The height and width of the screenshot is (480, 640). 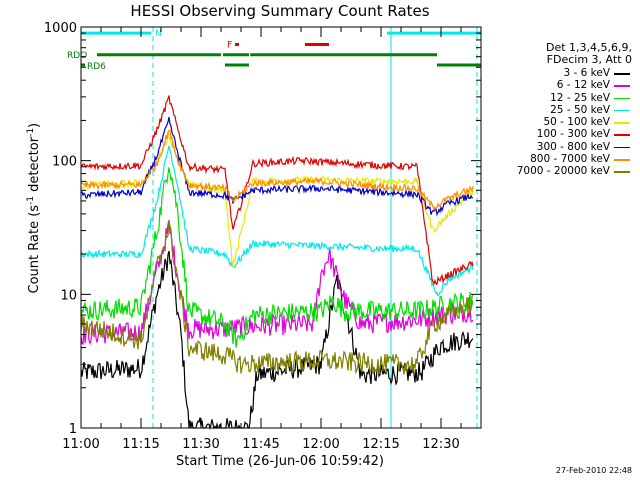 I want to click on x-tick-label: 12:15, so click(x=380, y=444).